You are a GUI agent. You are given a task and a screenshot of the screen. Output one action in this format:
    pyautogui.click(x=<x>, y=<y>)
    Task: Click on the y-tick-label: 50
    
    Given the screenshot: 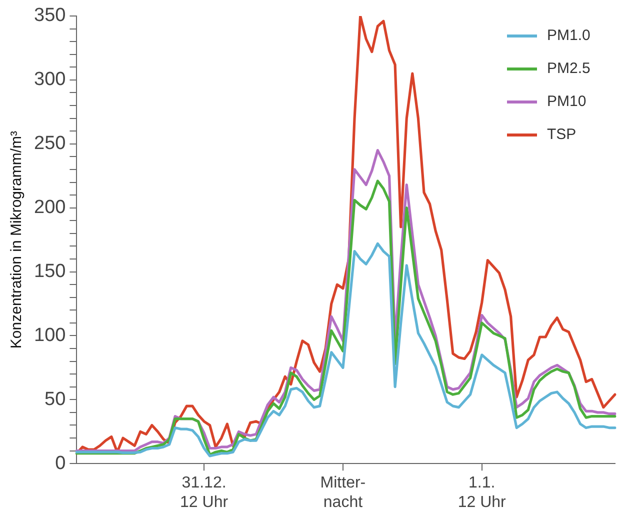 What is the action you would take?
    pyautogui.click(x=55, y=399)
    